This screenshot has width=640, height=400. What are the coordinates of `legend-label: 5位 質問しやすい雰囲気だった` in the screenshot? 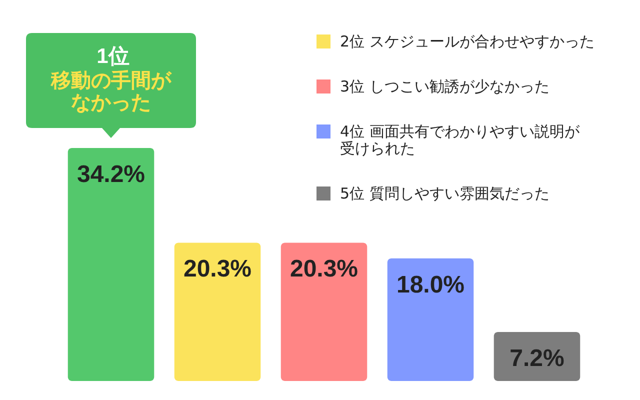 It's located at (445, 193).